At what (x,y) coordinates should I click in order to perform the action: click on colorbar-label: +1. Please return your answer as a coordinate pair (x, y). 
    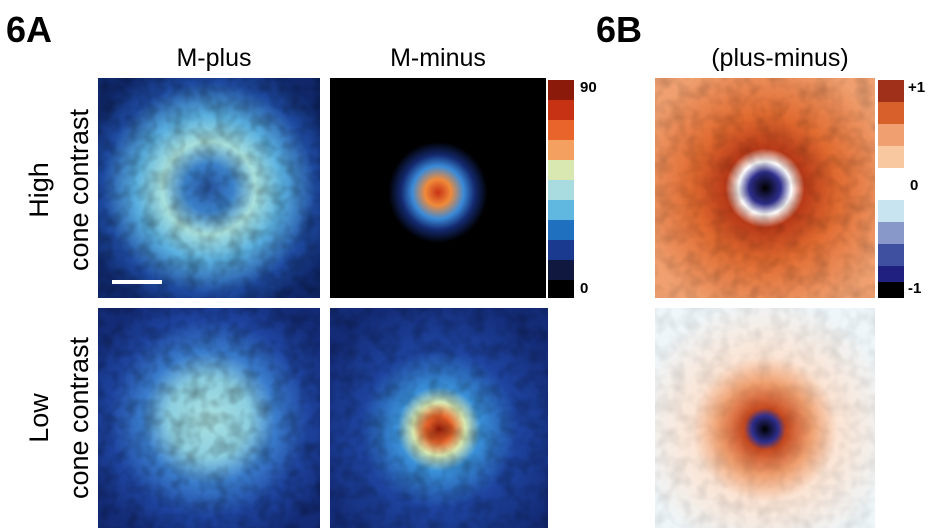
    Looking at the image, I should click on (916, 87).